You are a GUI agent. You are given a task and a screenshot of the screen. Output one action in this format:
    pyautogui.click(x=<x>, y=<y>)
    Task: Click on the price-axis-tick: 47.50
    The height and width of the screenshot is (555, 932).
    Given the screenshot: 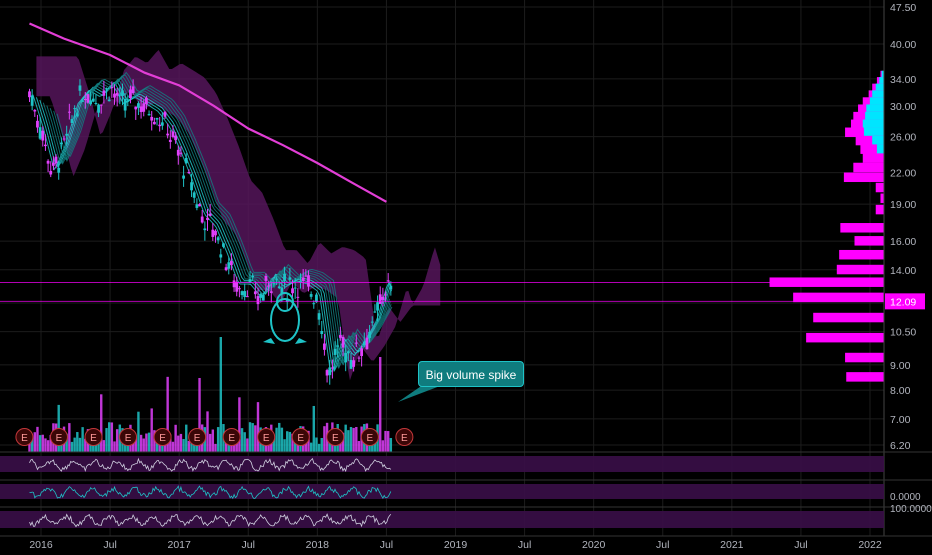 What is the action you would take?
    pyautogui.click(x=903, y=8)
    